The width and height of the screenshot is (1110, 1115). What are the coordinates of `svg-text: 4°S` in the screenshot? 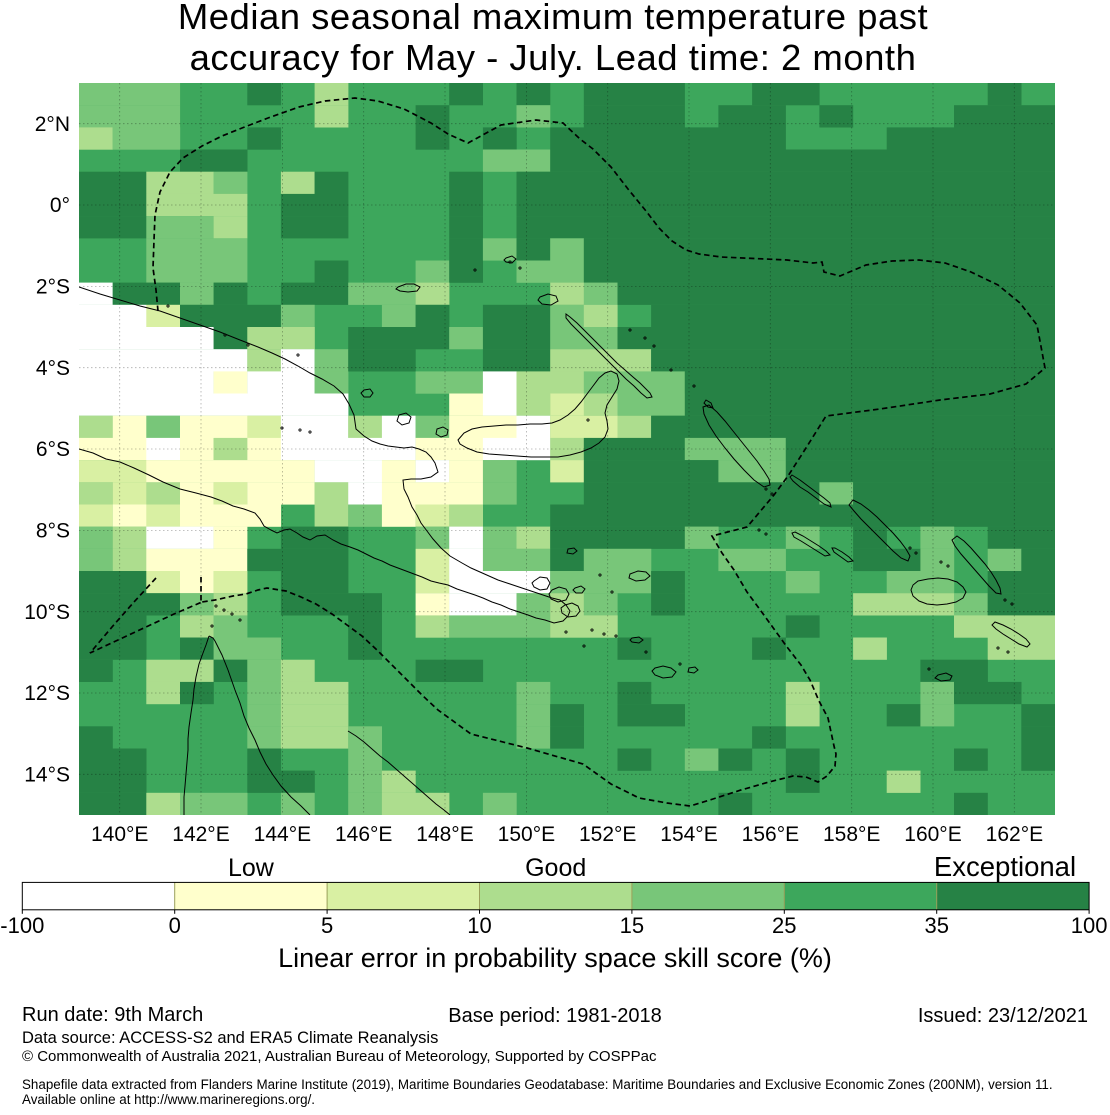 It's located at (53, 368).